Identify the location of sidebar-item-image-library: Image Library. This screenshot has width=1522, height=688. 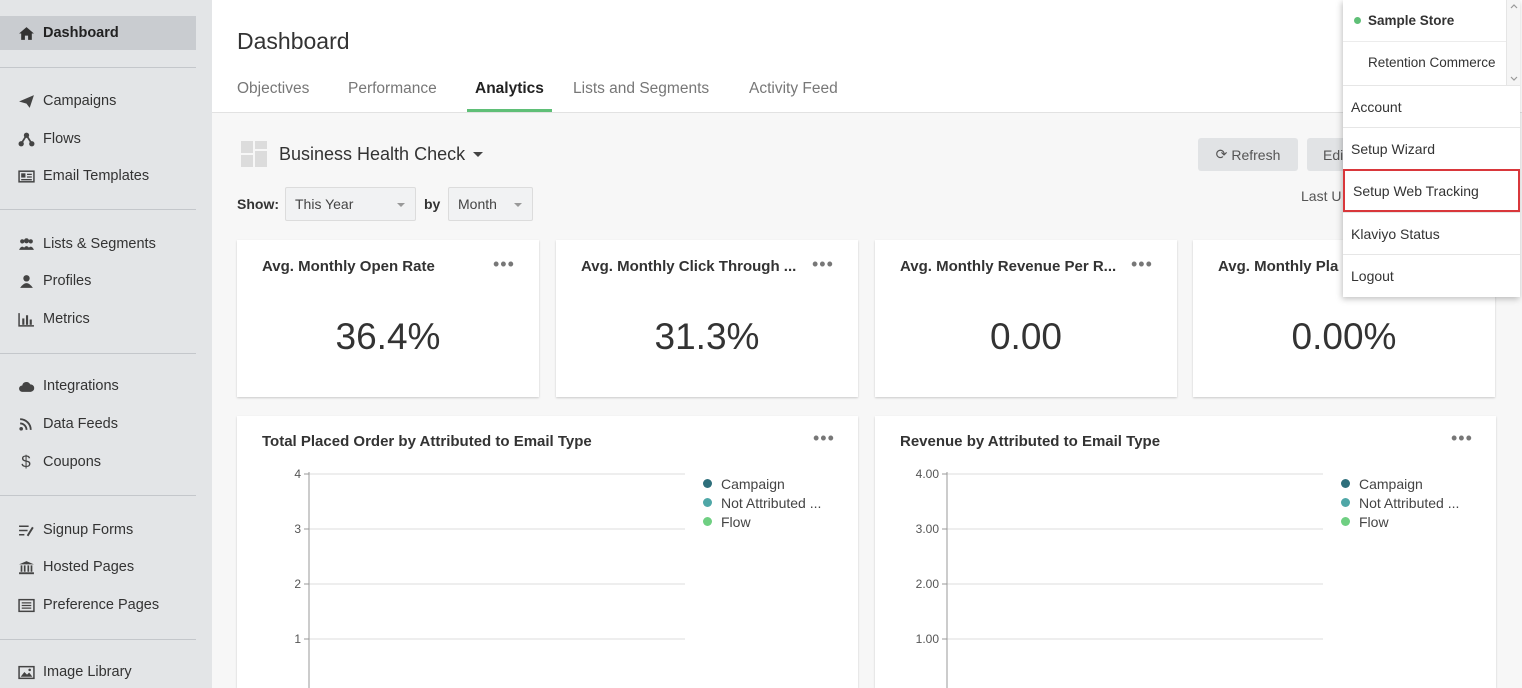
(98, 671).